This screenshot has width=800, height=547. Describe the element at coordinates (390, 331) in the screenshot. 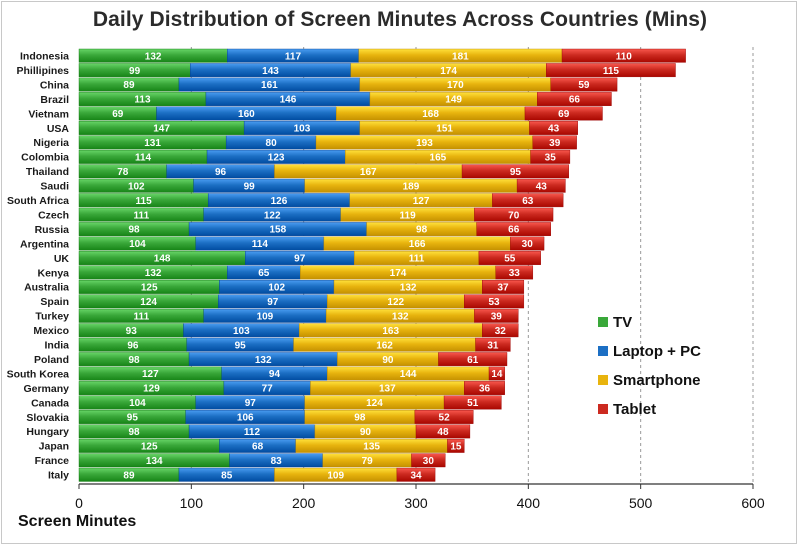

I see `data-label: 163` at that location.